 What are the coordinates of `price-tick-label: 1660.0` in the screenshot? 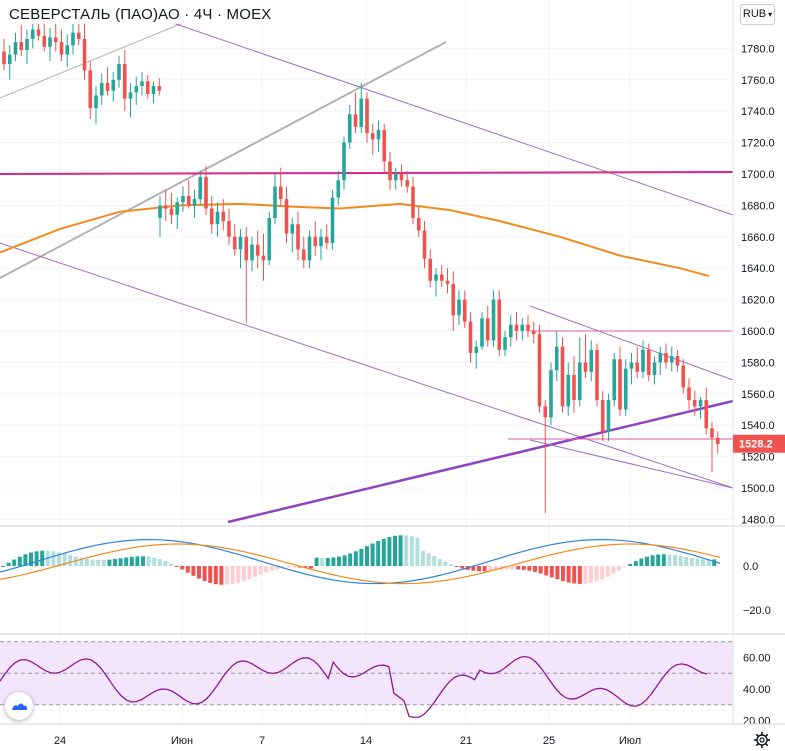 It's located at (758, 238).